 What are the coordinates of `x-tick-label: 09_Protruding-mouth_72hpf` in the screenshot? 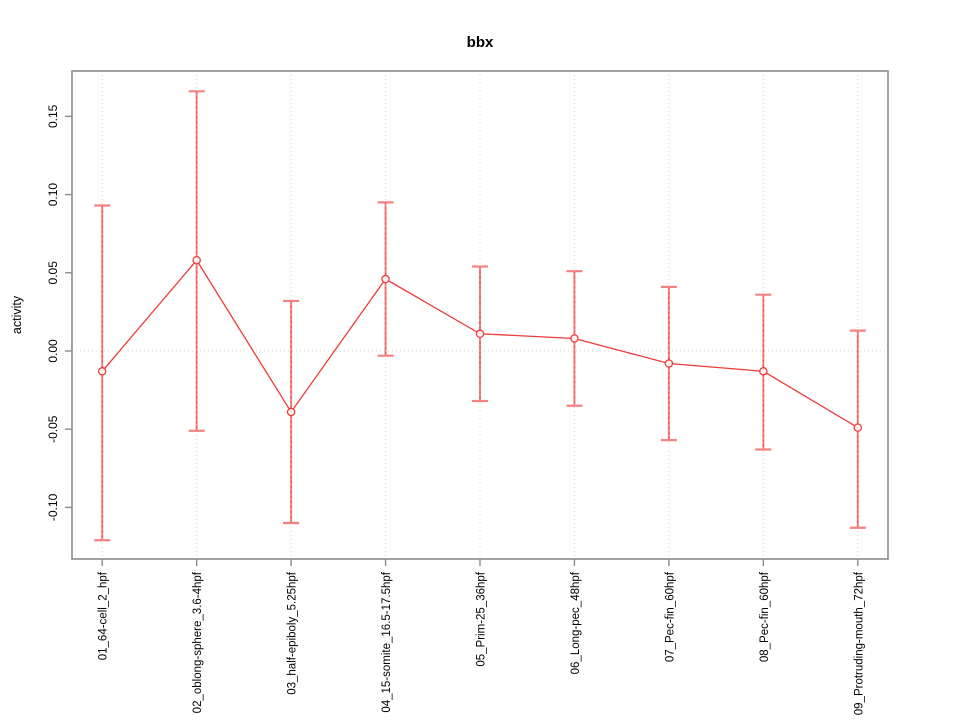 It's located at (859, 643).